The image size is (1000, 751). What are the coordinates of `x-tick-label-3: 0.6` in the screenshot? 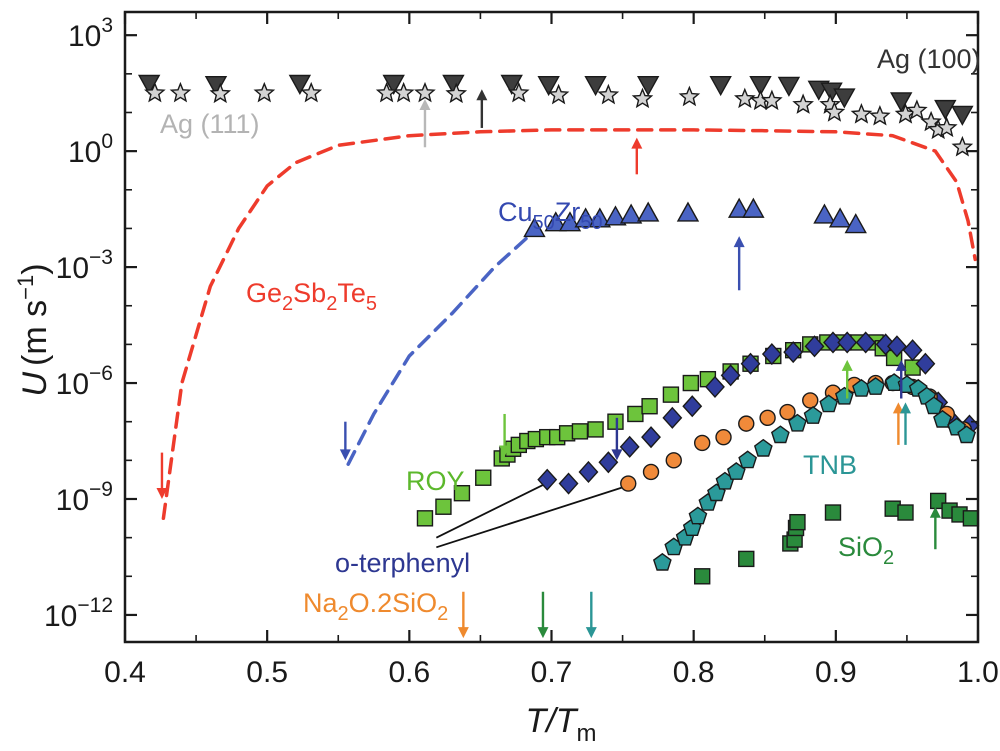 It's located at (409, 672).